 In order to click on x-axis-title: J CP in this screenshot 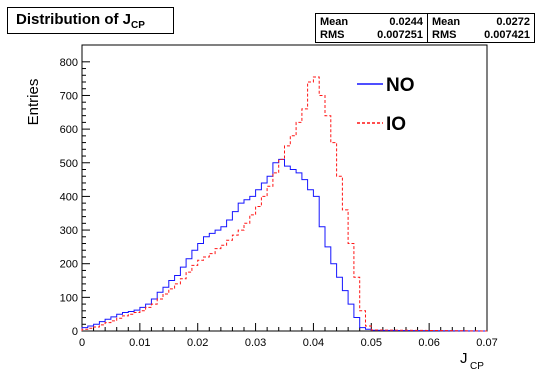, I will do `click(472, 361)`.